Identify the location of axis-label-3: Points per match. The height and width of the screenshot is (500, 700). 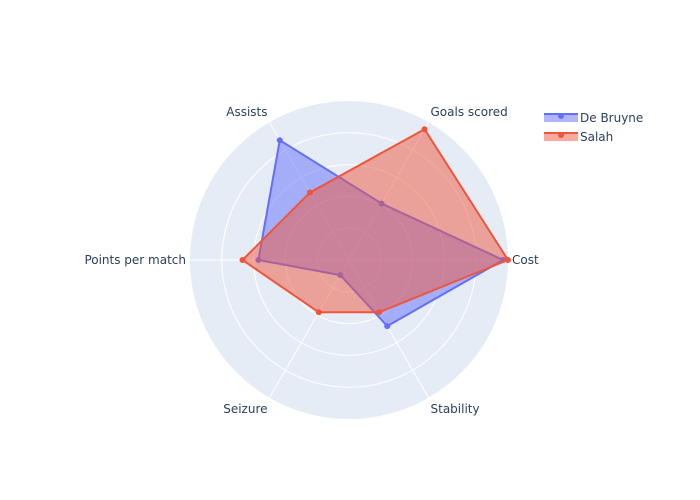
(135, 260).